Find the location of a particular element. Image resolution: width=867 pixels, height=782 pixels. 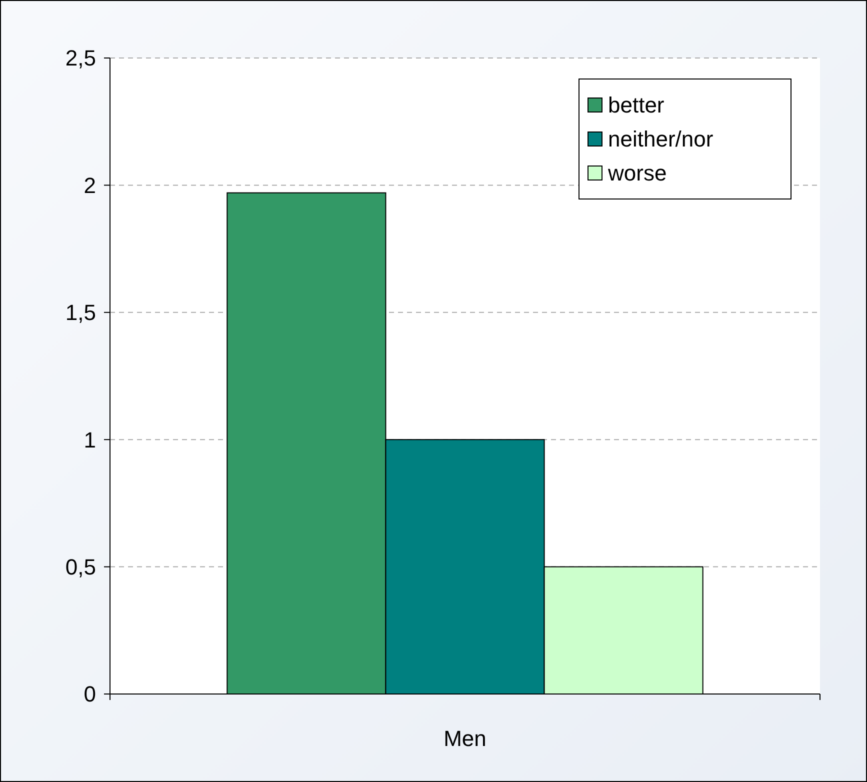

y-tick-label: 2,5 is located at coordinates (80, 58).